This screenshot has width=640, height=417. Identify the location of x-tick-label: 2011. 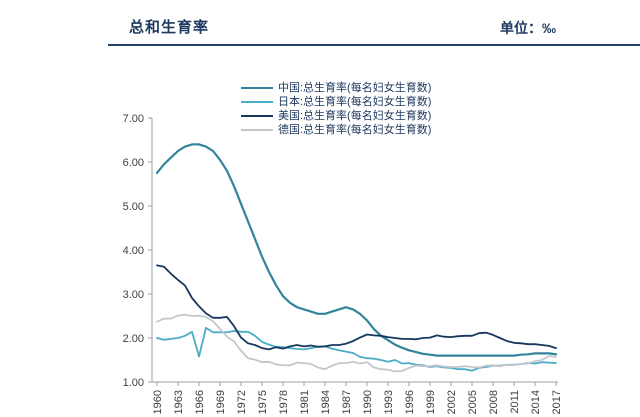
(515, 402).